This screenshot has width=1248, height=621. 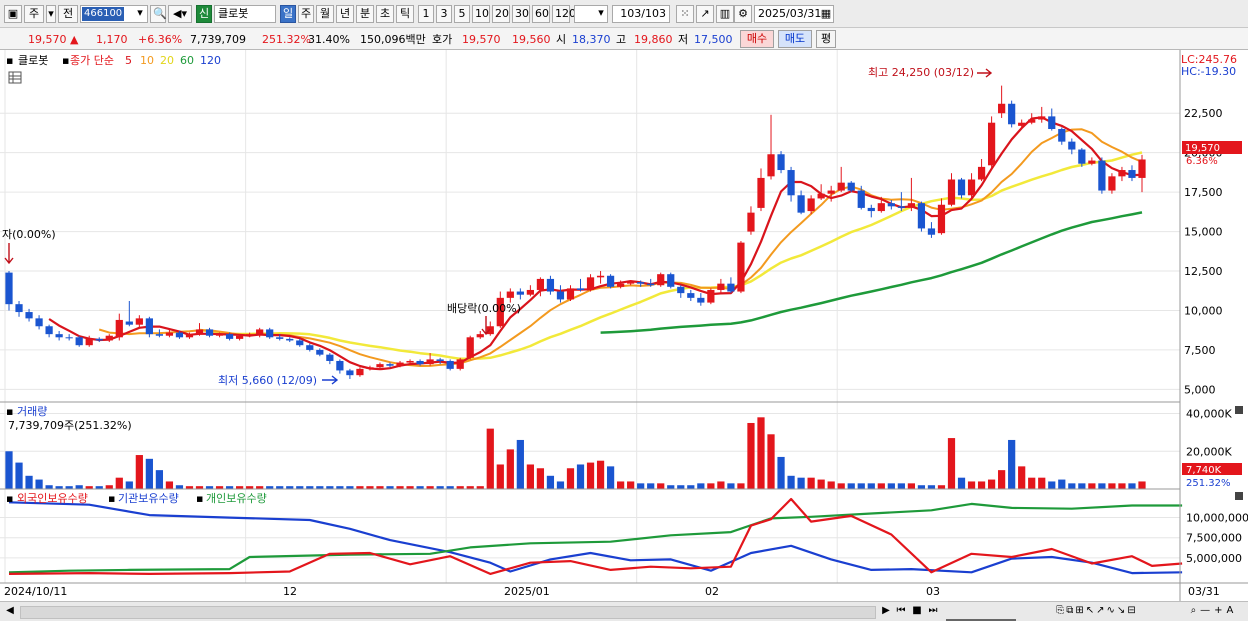 What do you see at coordinates (68, 14) in the screenshot?
I see `prev-chart-button: 전` at bounding box center [68, 14].